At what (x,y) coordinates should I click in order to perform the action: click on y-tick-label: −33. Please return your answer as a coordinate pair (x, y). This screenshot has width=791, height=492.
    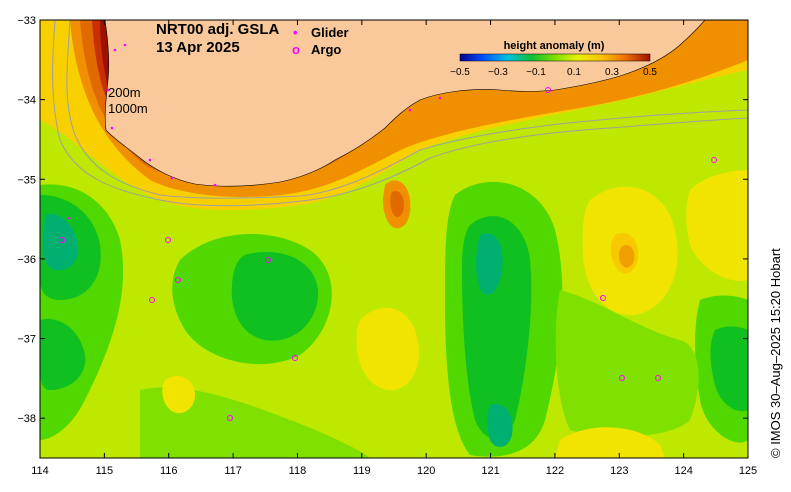
    Looking at the image, I should click on (26, 21).